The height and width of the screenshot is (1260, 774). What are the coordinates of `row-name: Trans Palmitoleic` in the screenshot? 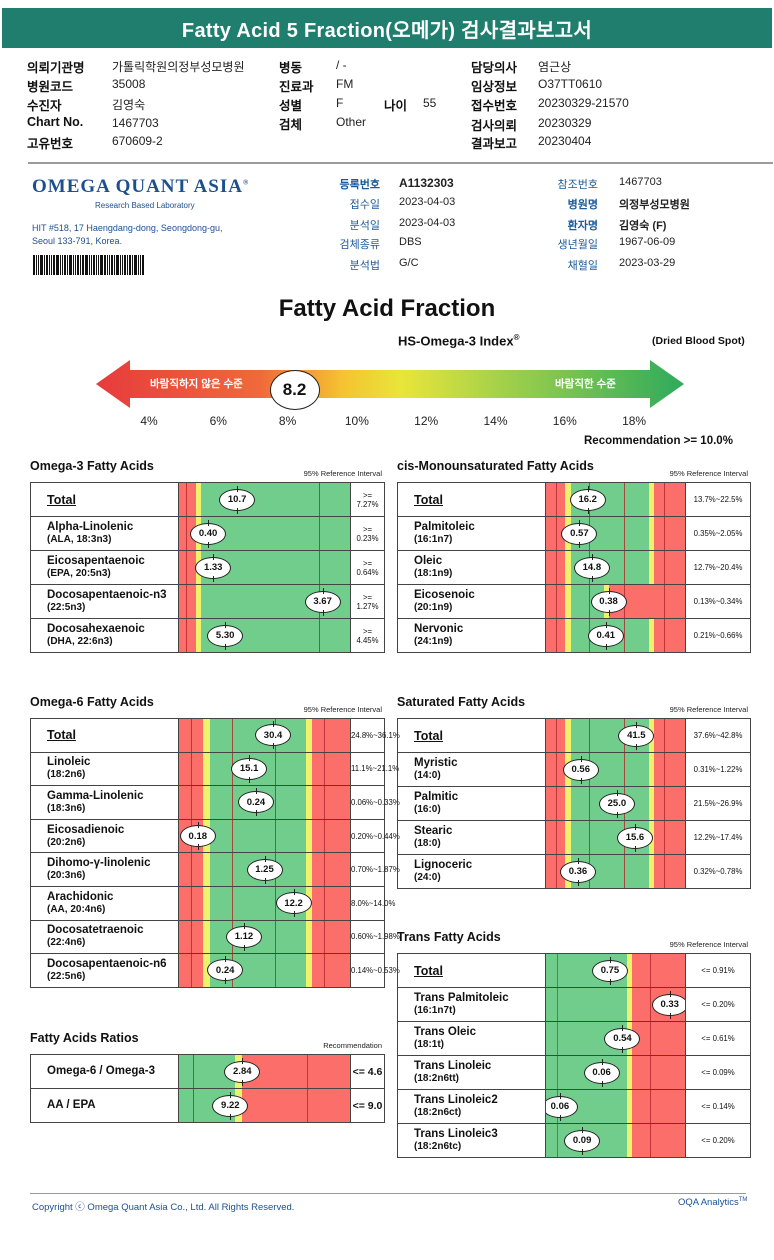 It's located at (461, 998).